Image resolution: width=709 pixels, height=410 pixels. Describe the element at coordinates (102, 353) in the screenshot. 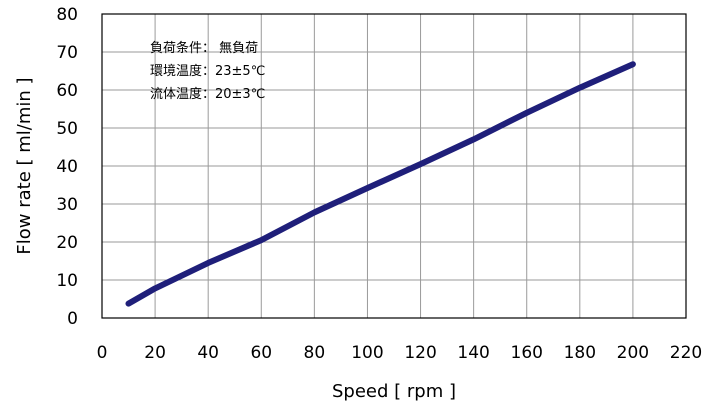

I see `x-tick-label: 0` at that location.